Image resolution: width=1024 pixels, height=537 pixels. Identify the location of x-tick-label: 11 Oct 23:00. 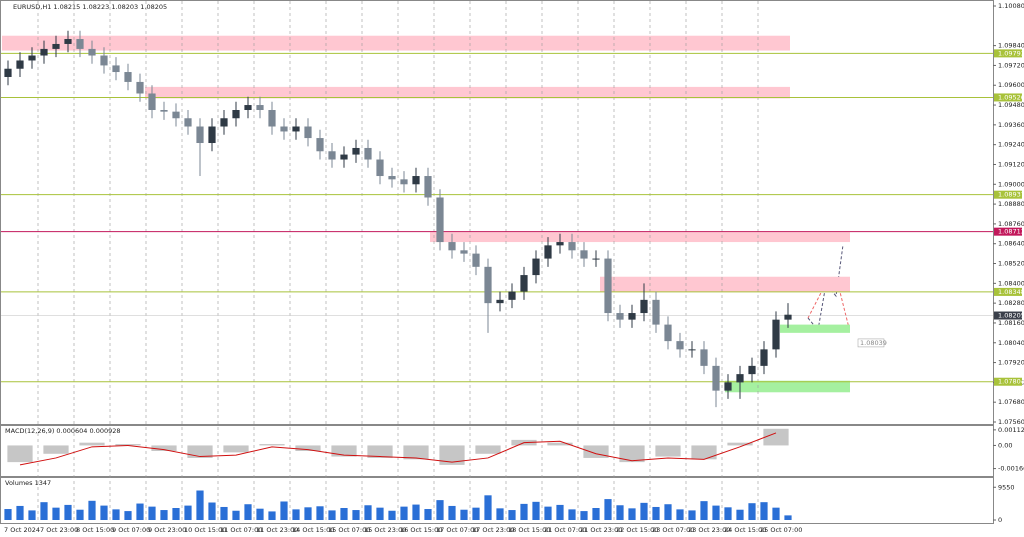
(277, 530).